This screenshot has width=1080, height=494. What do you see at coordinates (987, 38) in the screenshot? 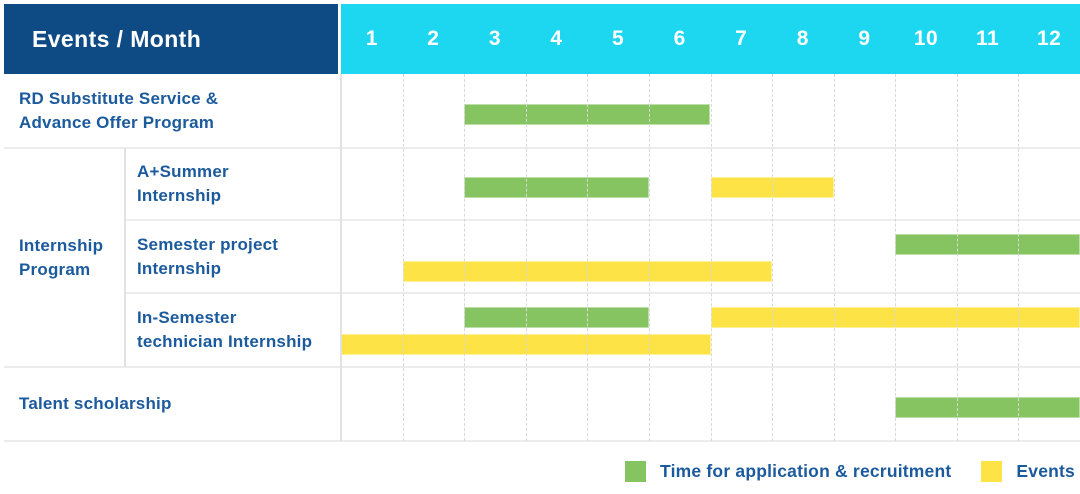
I see `month-label: 11` at bounding box center [987, 38].